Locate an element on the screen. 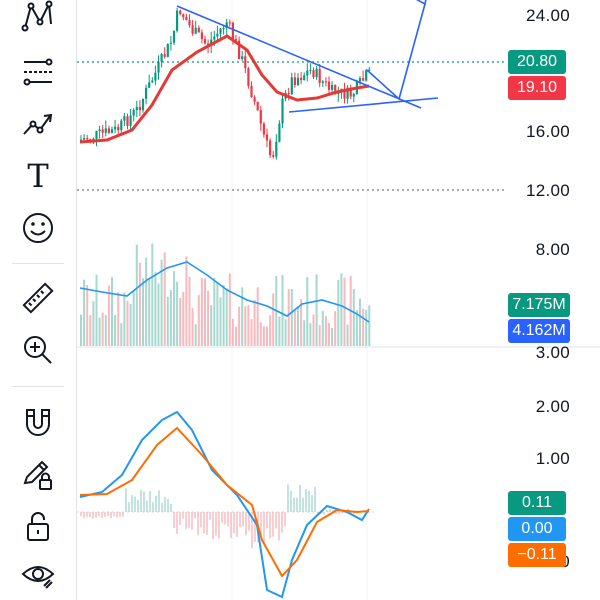  forecast-arrow is located at coordinates (396, 52).